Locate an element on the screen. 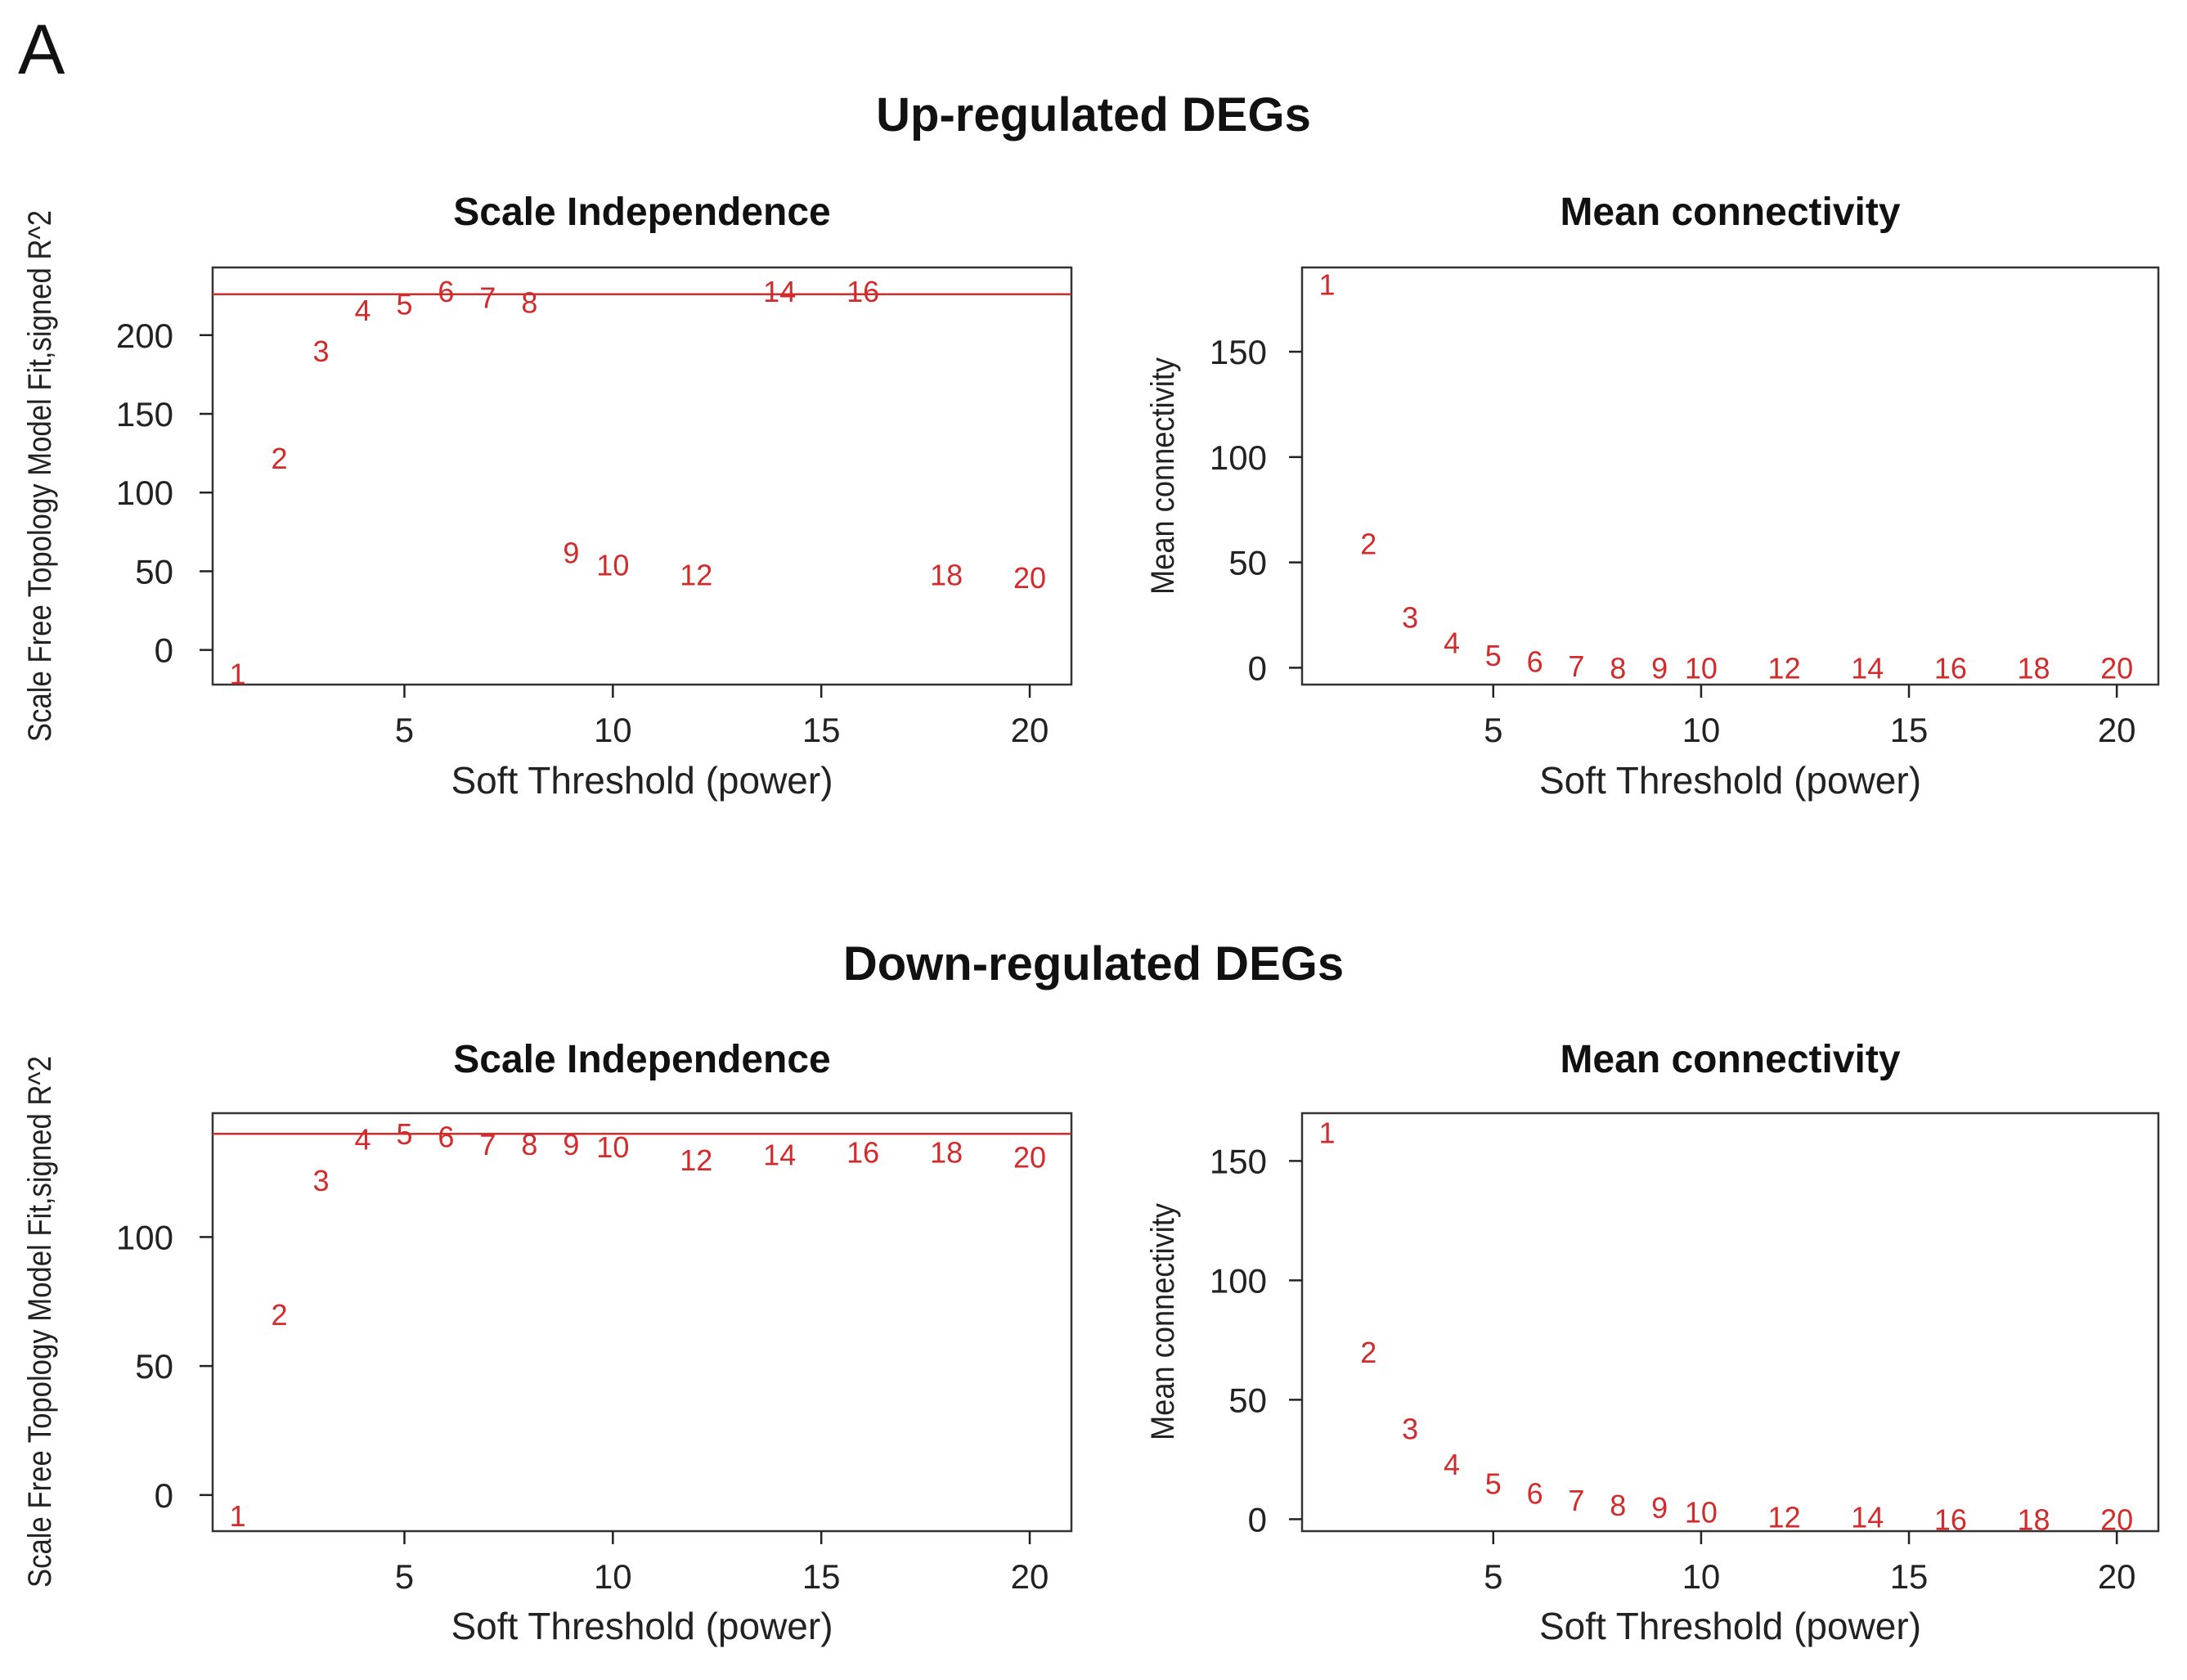 The height and width of the screenshot is (1680, 2187). section-title-up: Up-regulated DEGs is located at coordinates (1093, 114).